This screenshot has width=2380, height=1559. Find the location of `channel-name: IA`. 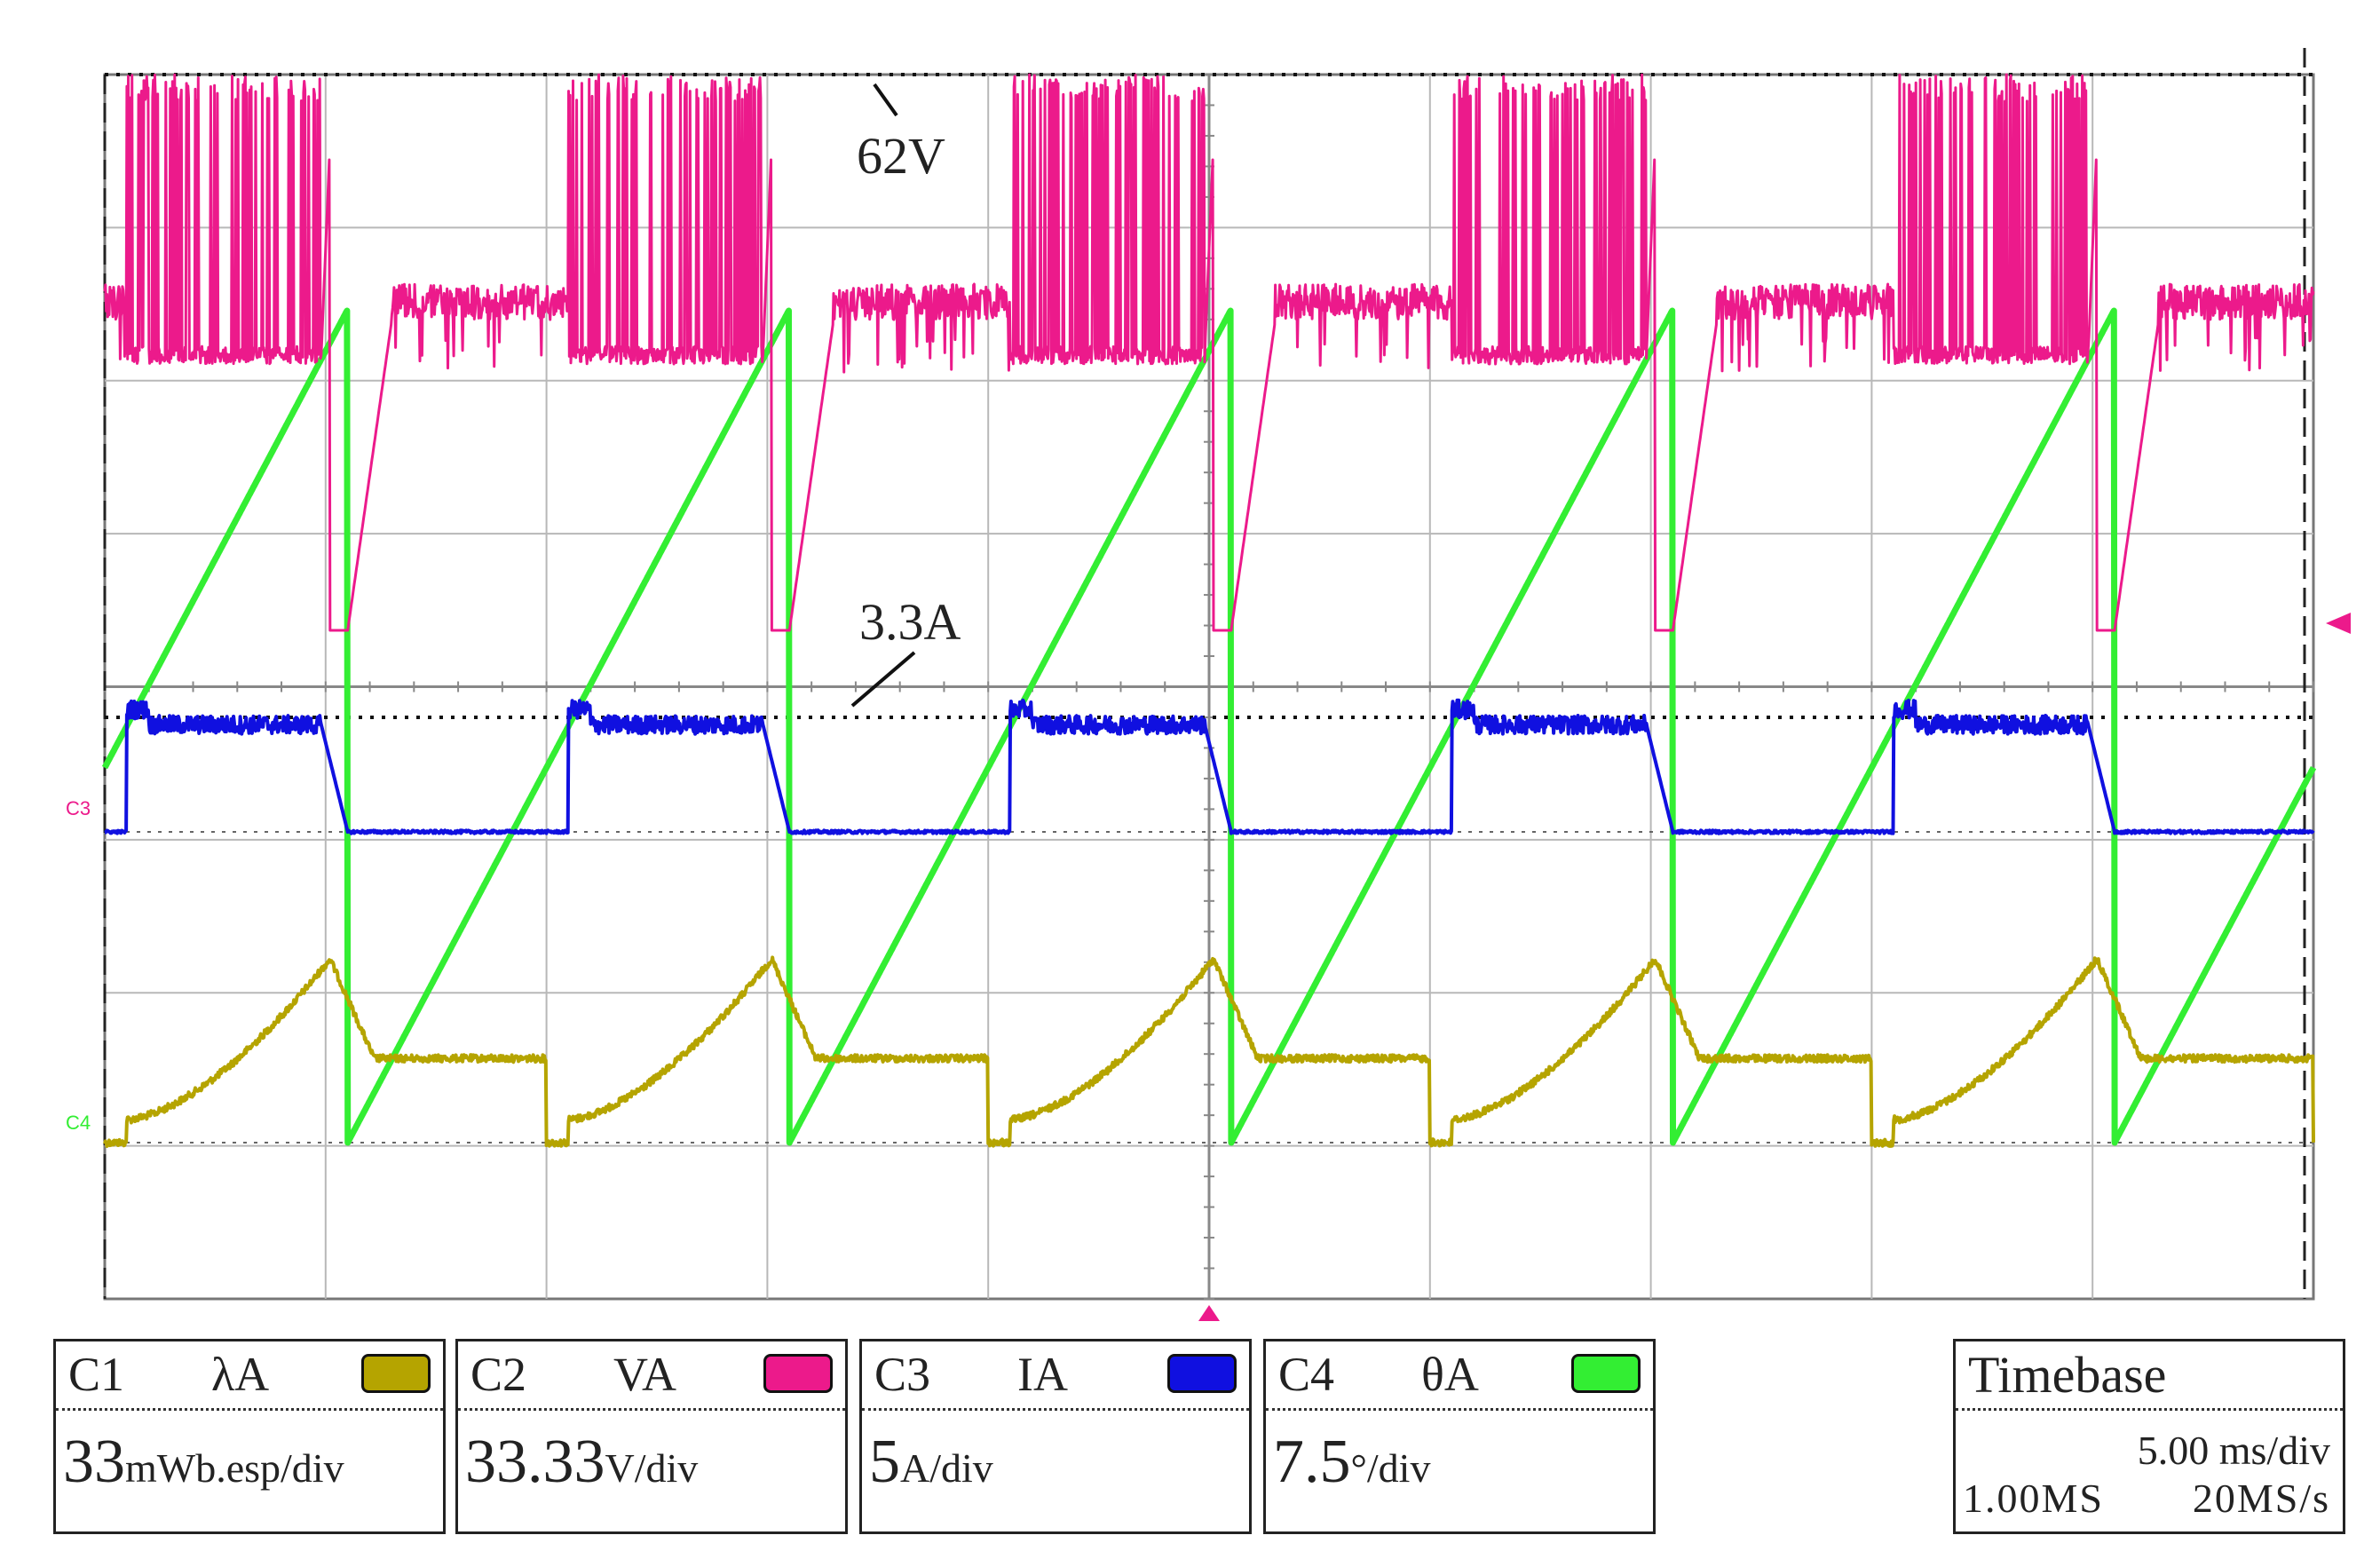

channel-name: IA is located at coordinates (1042, 1374).